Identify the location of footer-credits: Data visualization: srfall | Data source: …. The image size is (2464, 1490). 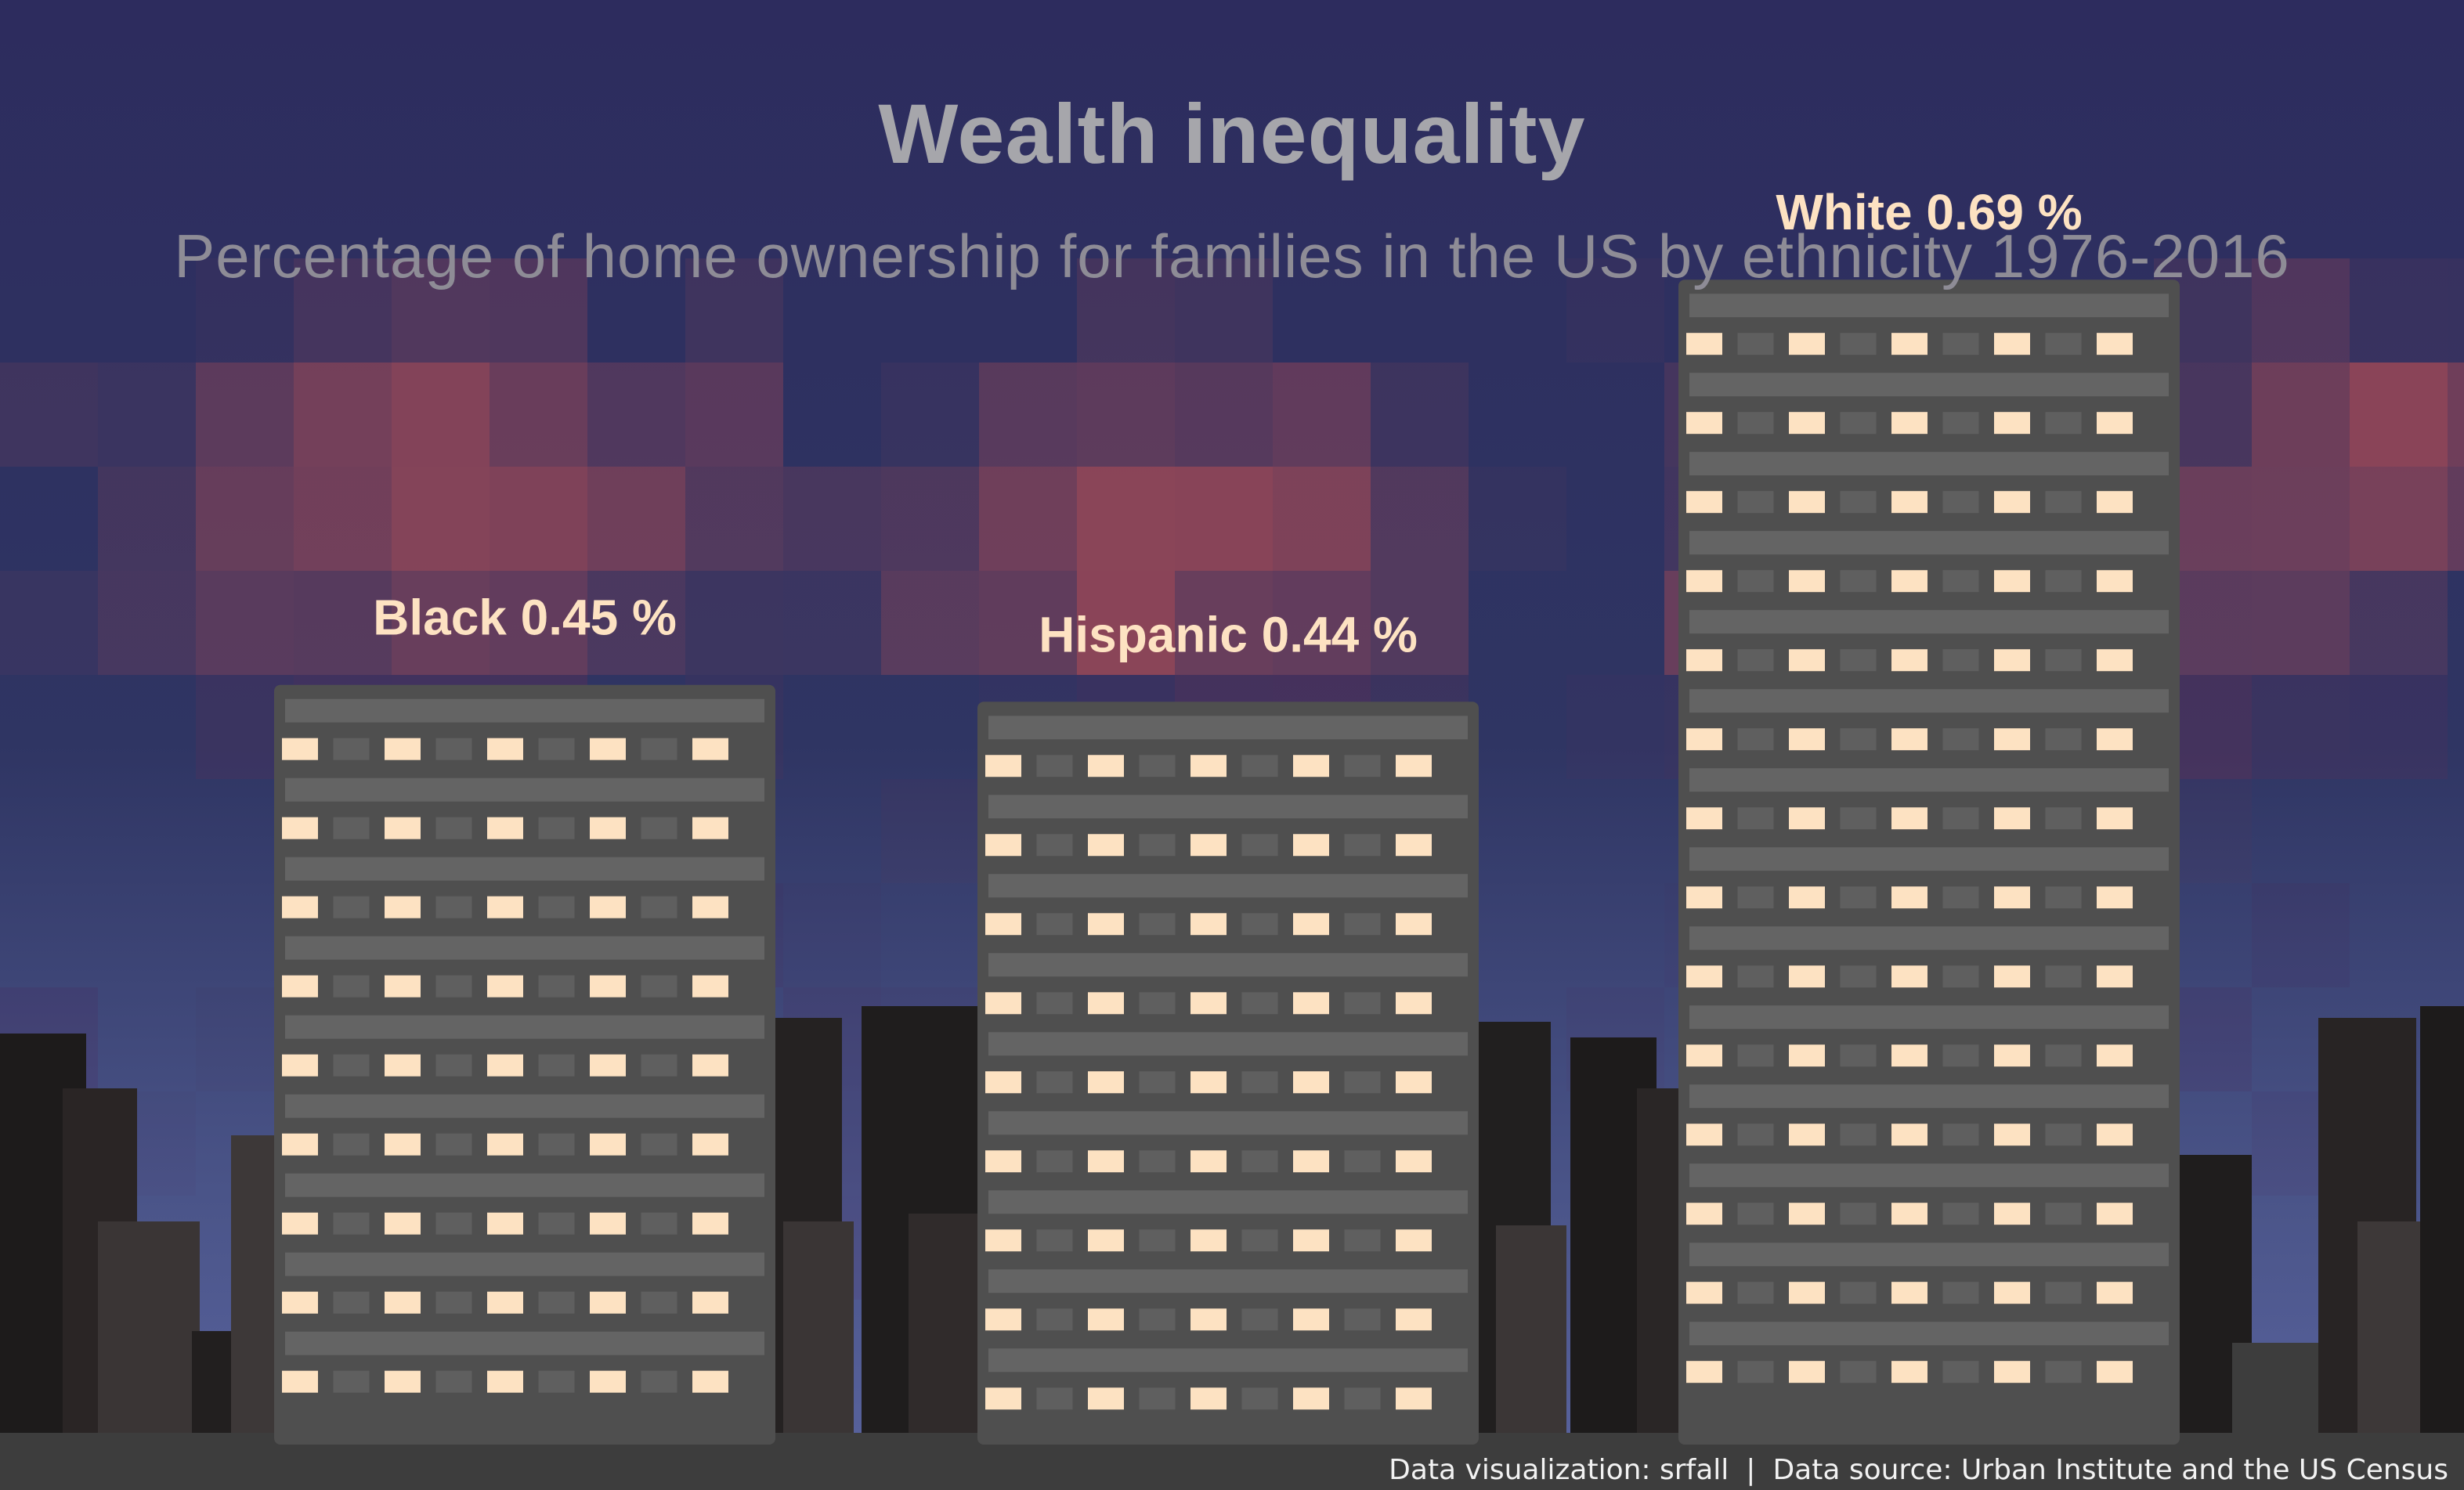
(1918, 1470).